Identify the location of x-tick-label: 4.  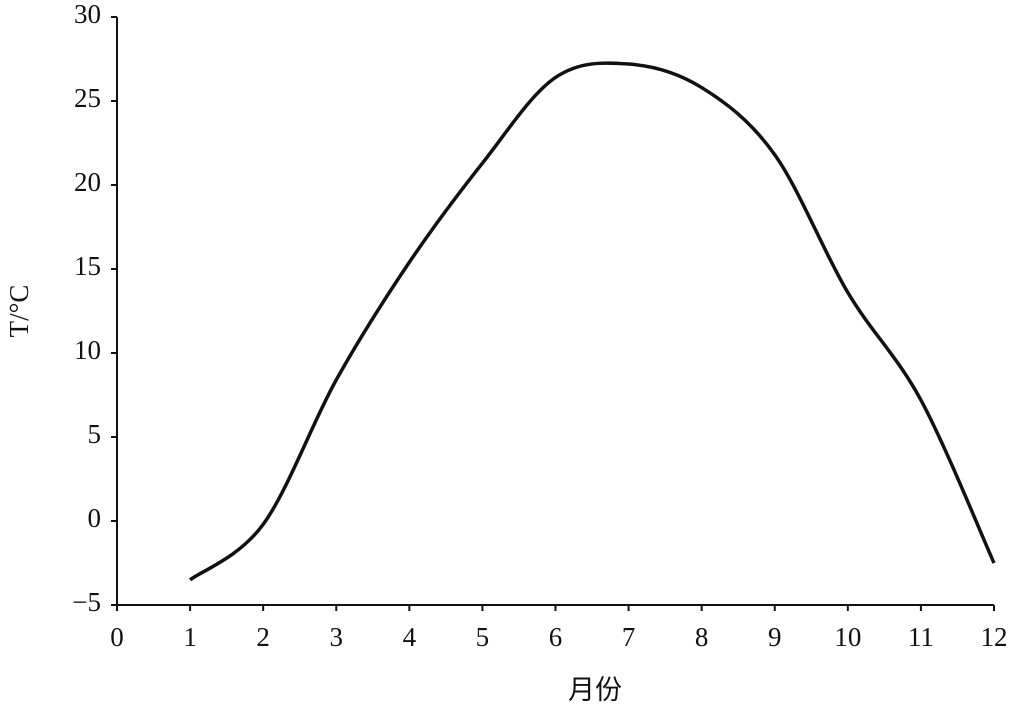
(410, 637).